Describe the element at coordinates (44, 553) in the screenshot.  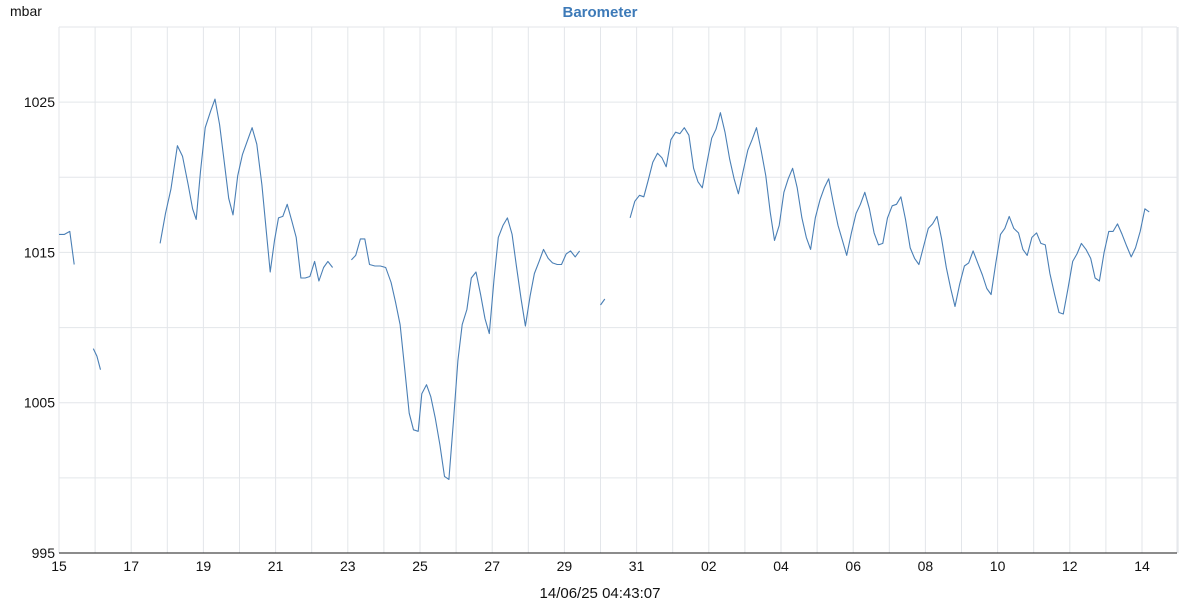
I see `y-tick-label: 995` at that location.